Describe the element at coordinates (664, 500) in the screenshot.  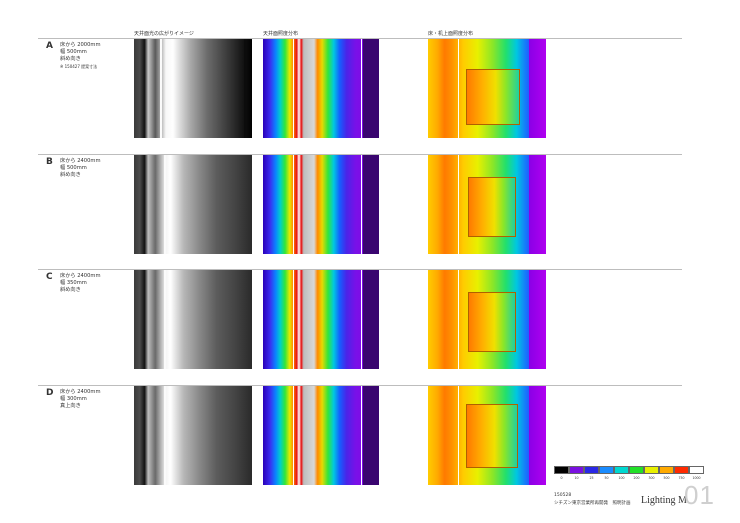
I see `brand-logo: Lighting M` at that location.